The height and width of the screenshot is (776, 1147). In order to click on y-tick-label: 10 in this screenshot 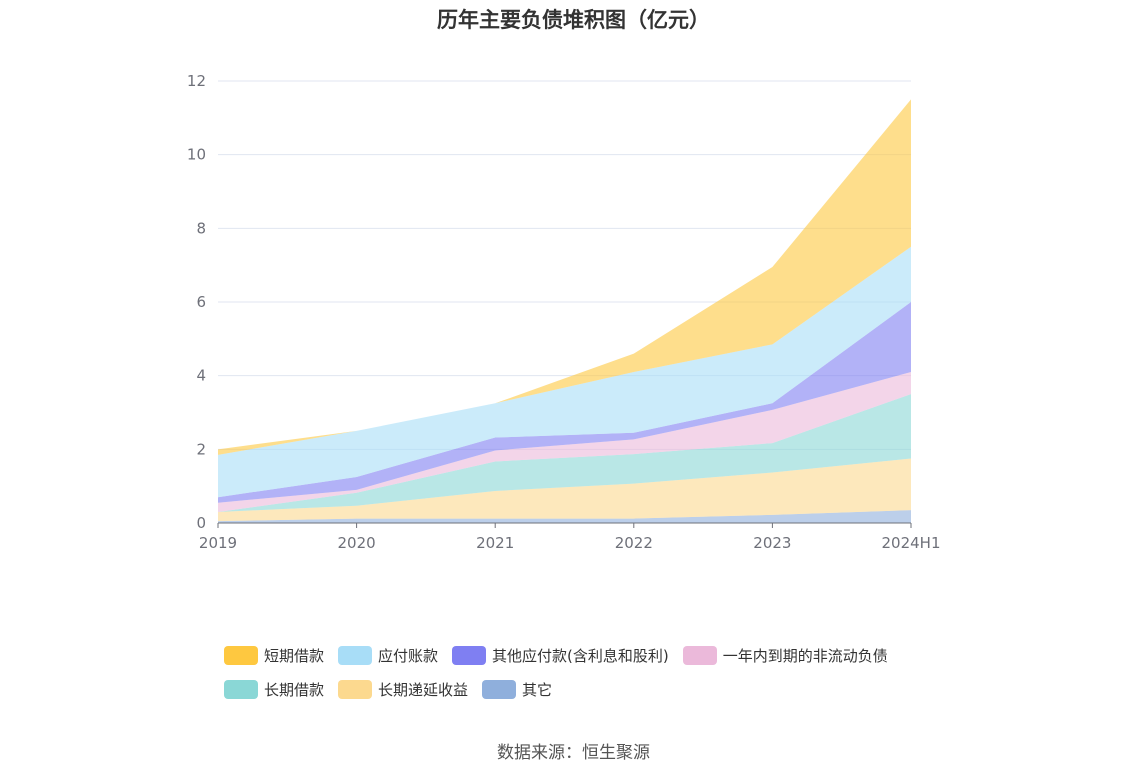, I will do `click(196, 155)`.